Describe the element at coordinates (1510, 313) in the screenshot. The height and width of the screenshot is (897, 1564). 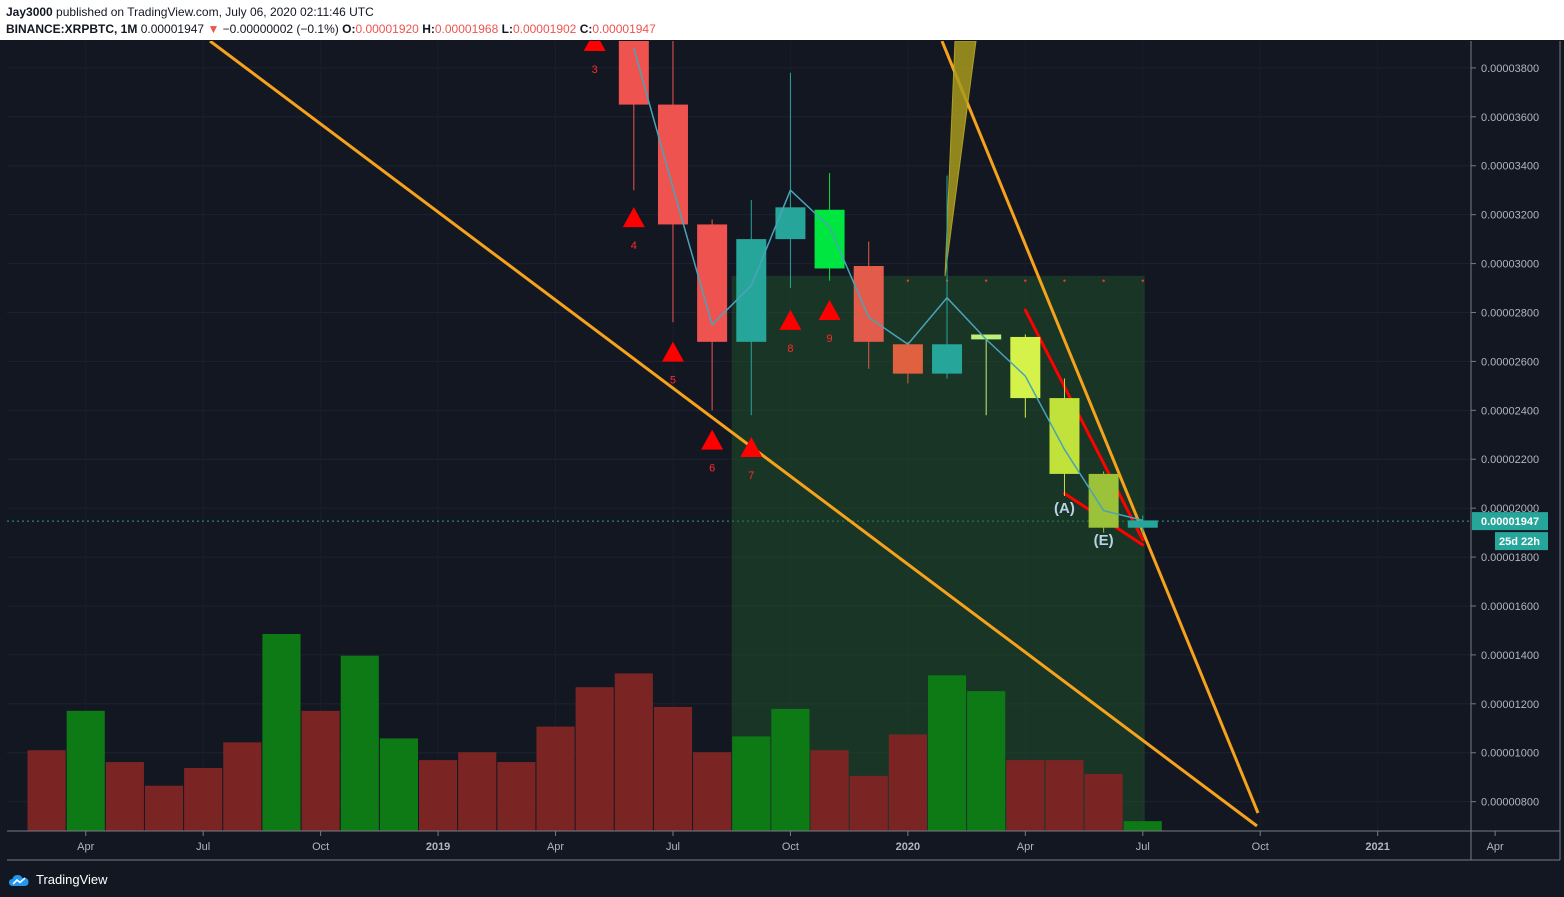
I see `y-tick-label: 0.00002800` at that location.